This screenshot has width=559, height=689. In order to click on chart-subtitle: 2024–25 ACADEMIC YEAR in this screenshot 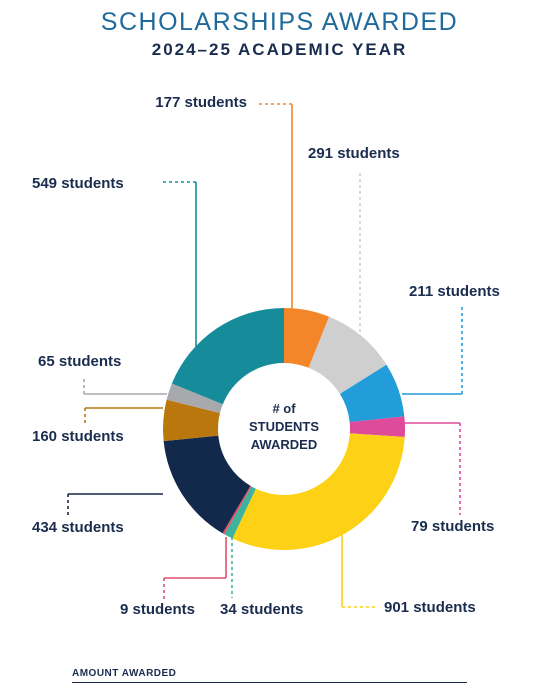, I will do `click(279, 49)`.